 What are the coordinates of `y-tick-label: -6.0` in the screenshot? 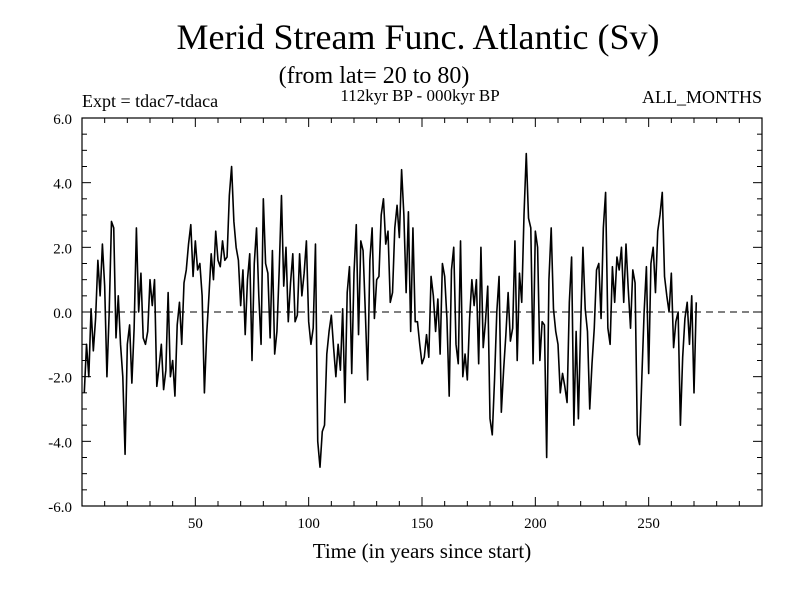 It's located at (60, 508).